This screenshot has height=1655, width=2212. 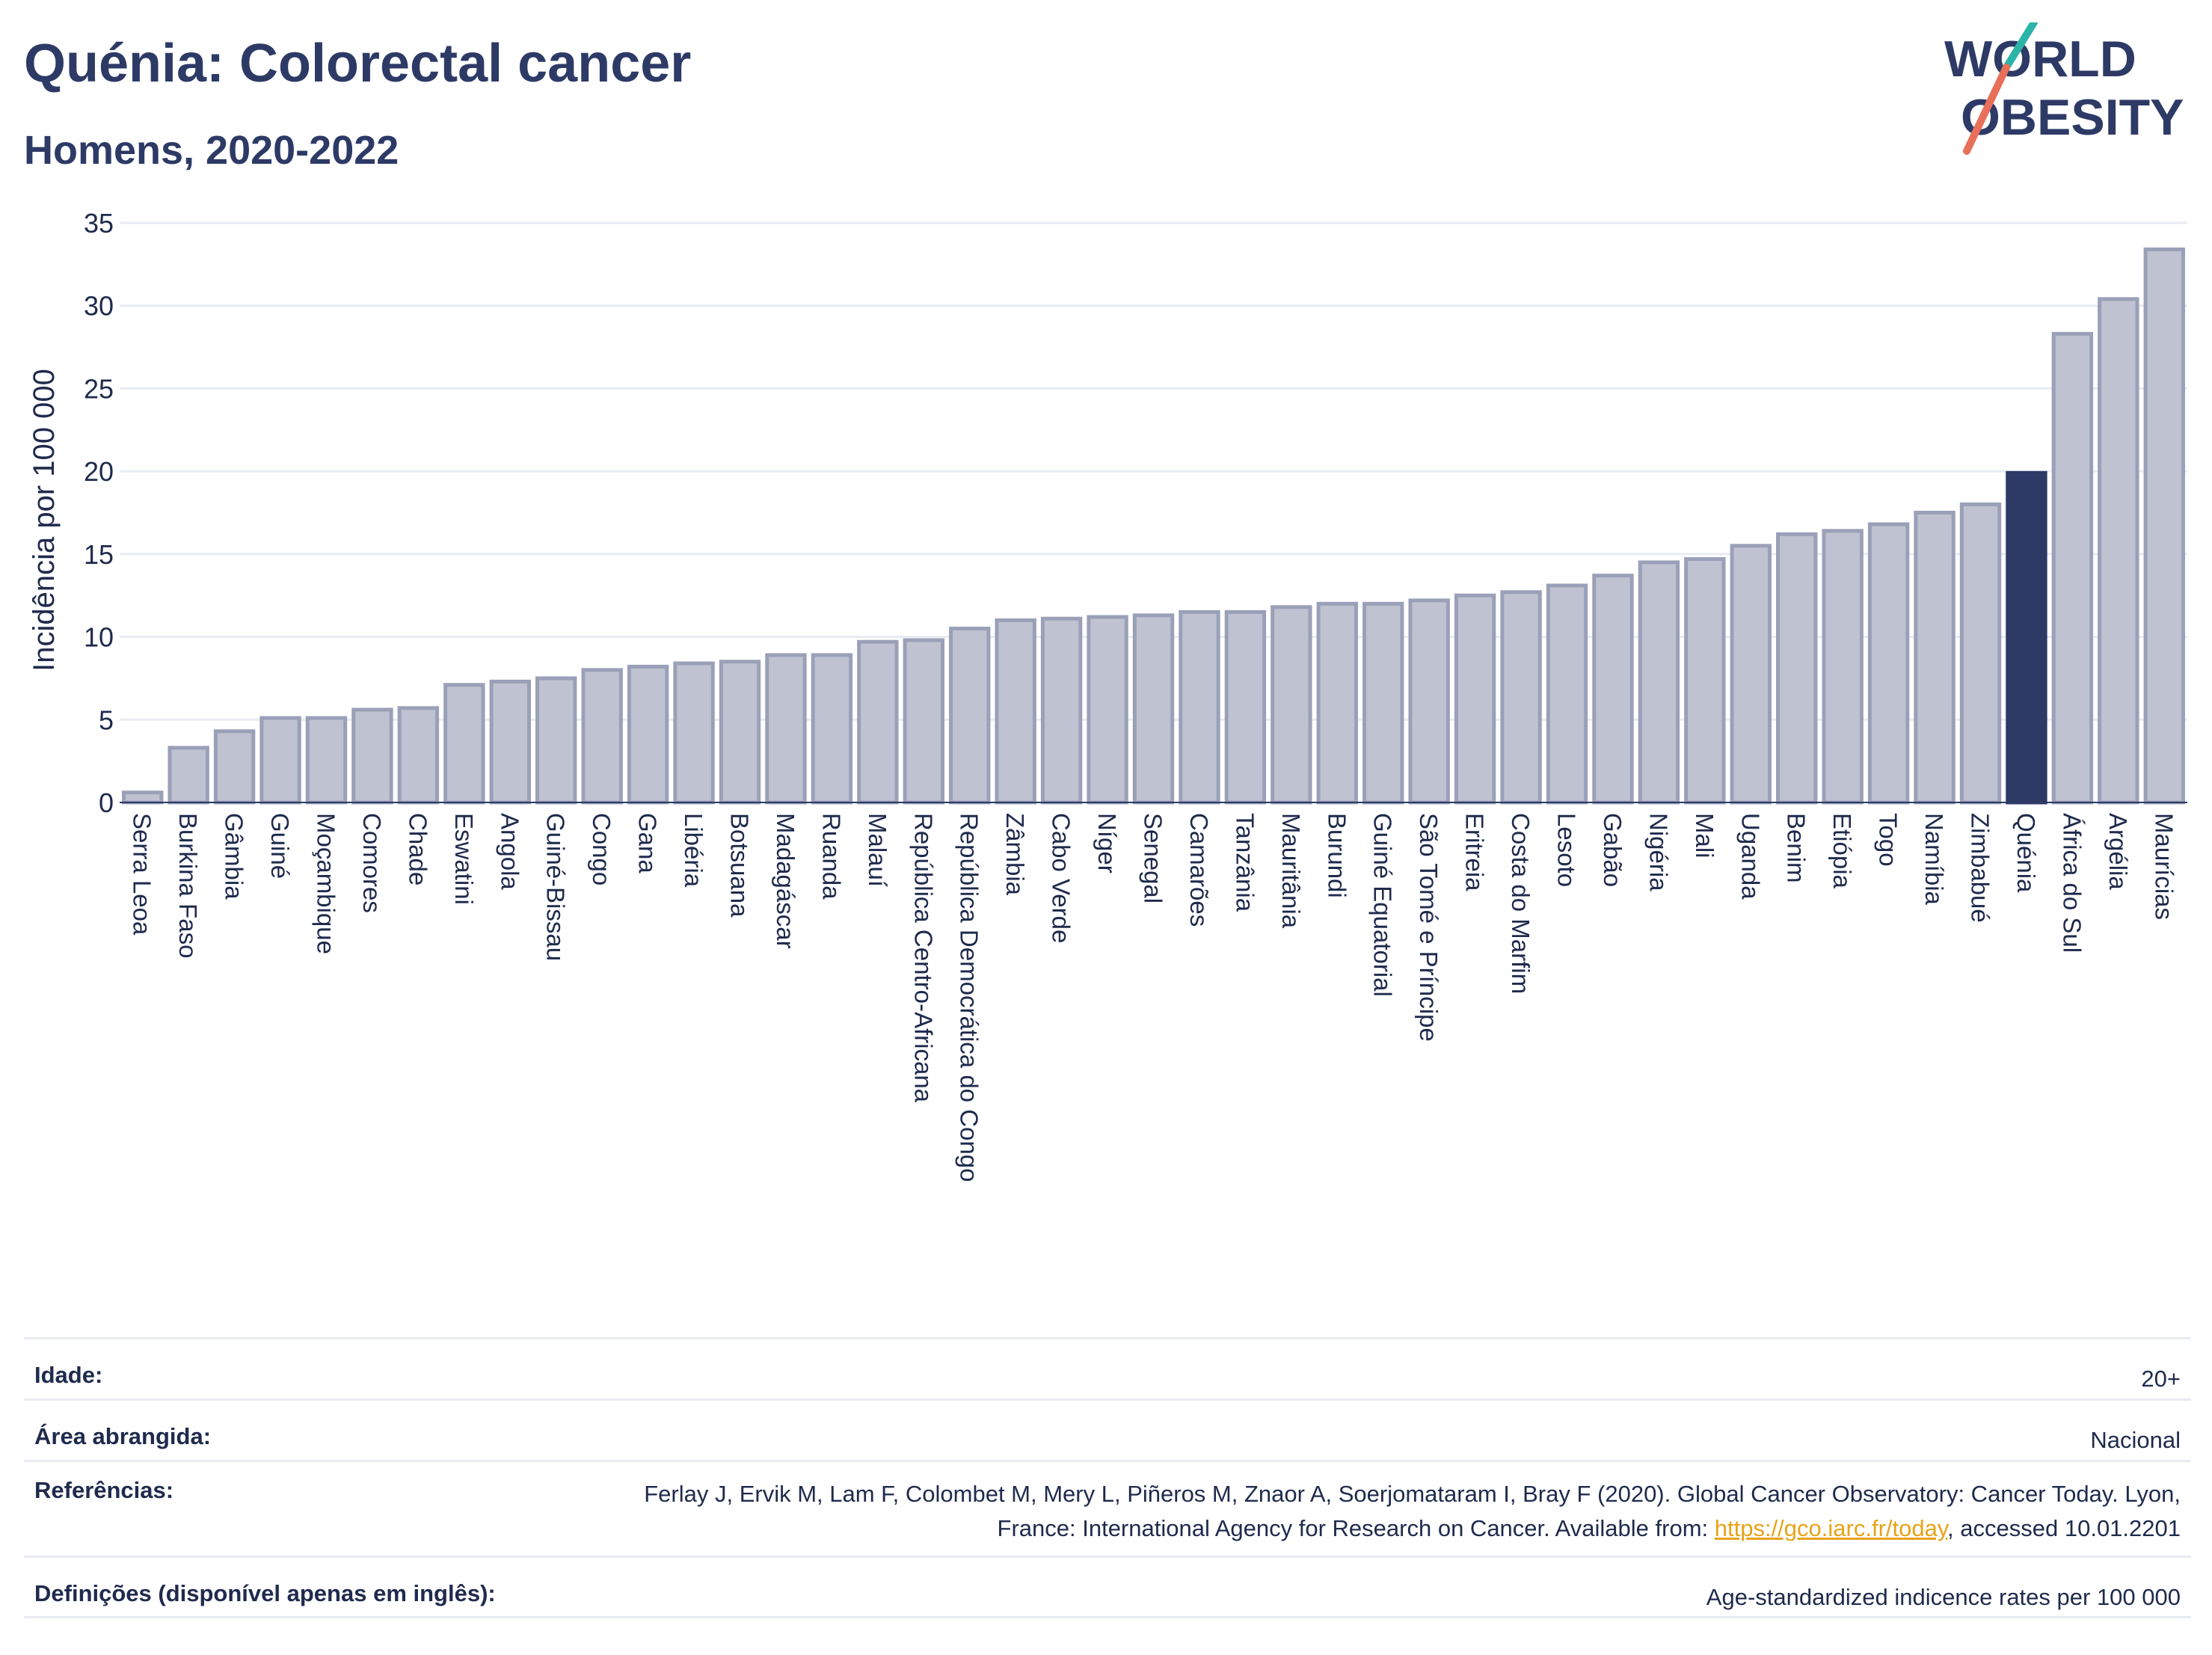 I want to click on x-tick-label: Argélia, so click(x=2118, y=851).